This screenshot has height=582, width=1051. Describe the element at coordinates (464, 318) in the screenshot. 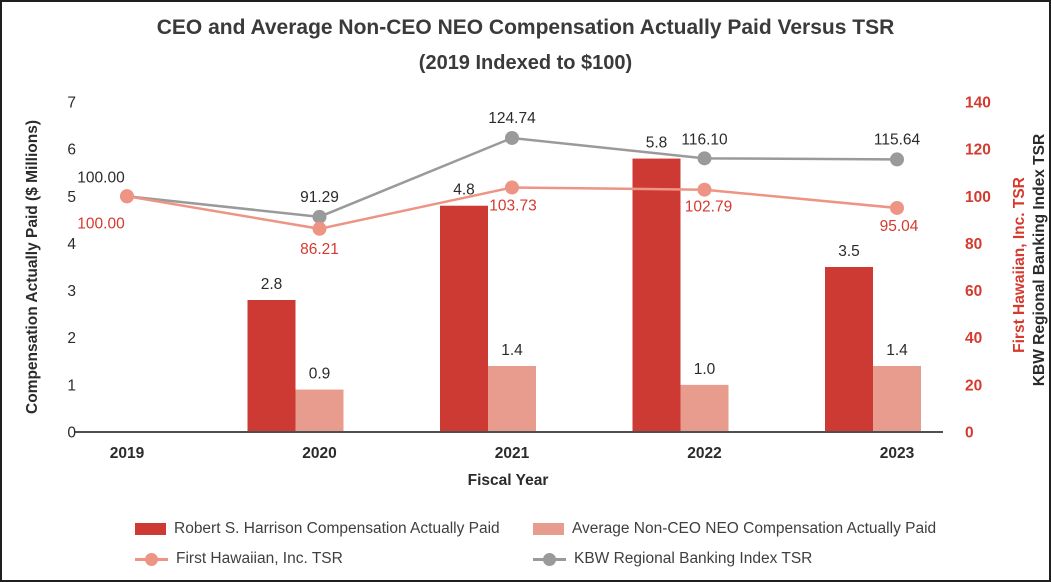

I see `bar-ceo-2021` at that location.